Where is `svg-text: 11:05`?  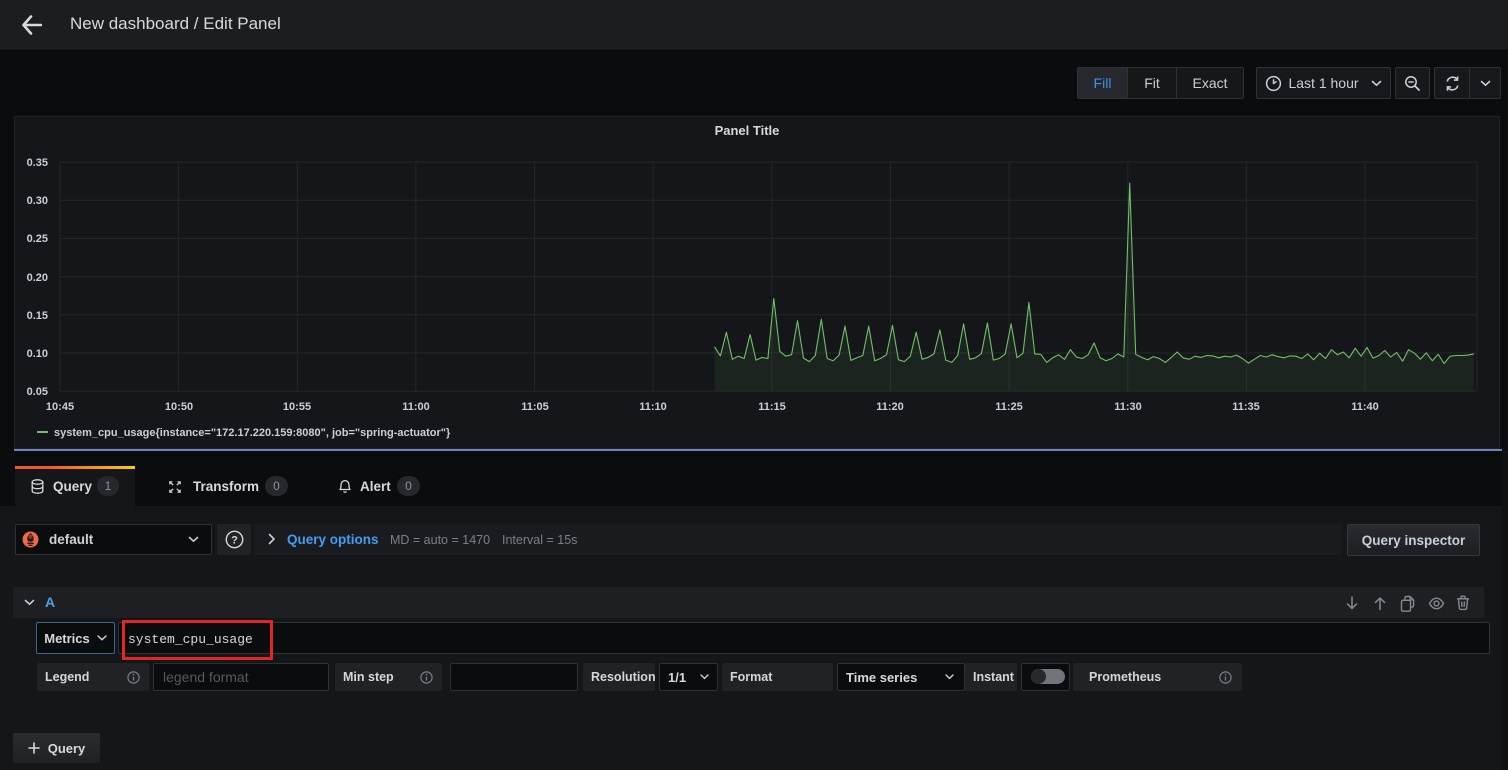
svg-text: 11:05 is located at coordinates (535, 407).